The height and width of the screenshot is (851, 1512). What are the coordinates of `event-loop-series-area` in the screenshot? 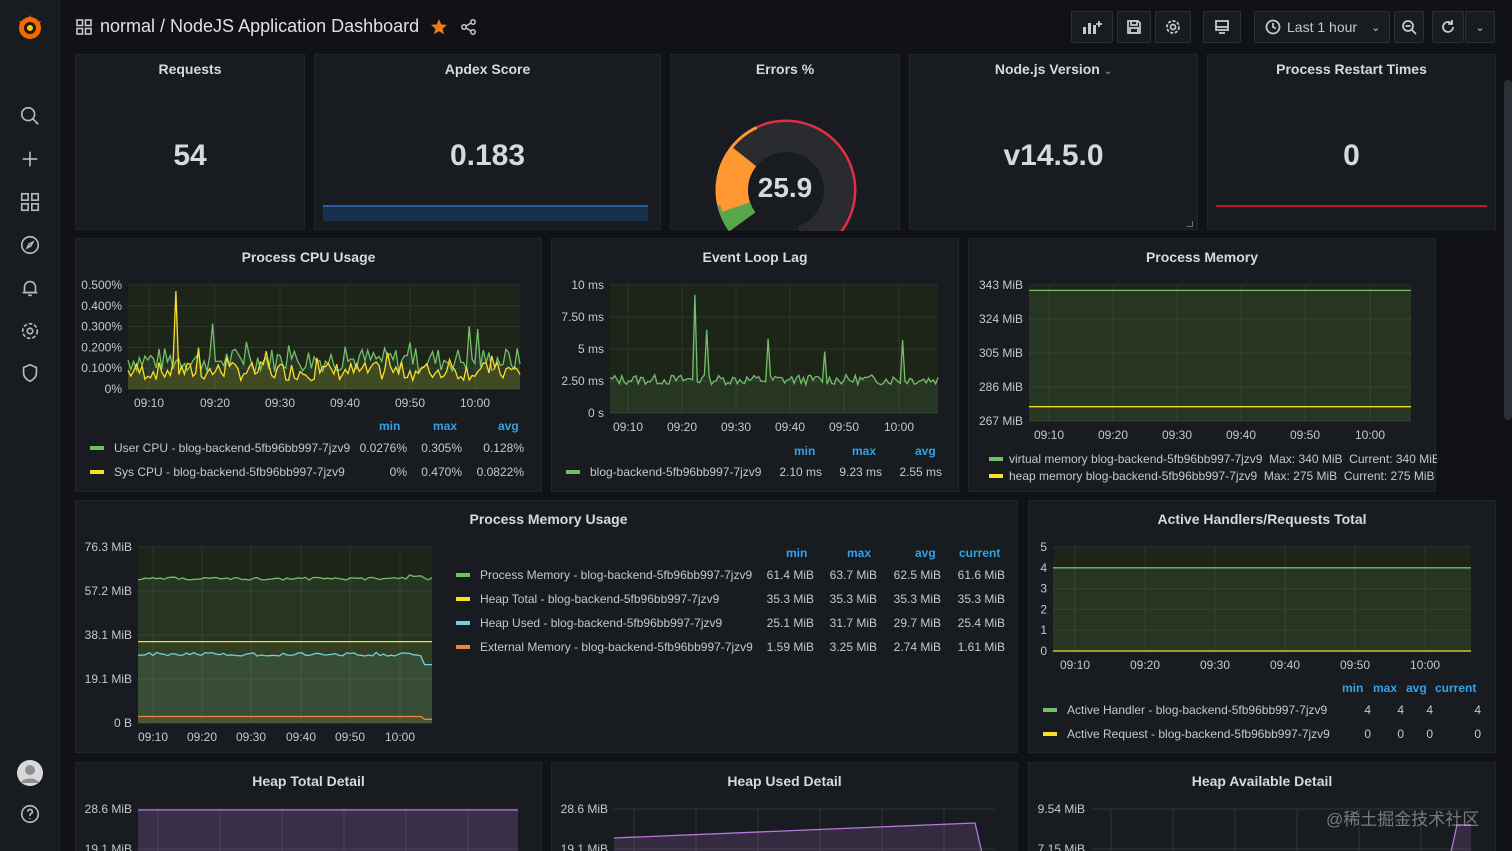 It's located at (774, 353).